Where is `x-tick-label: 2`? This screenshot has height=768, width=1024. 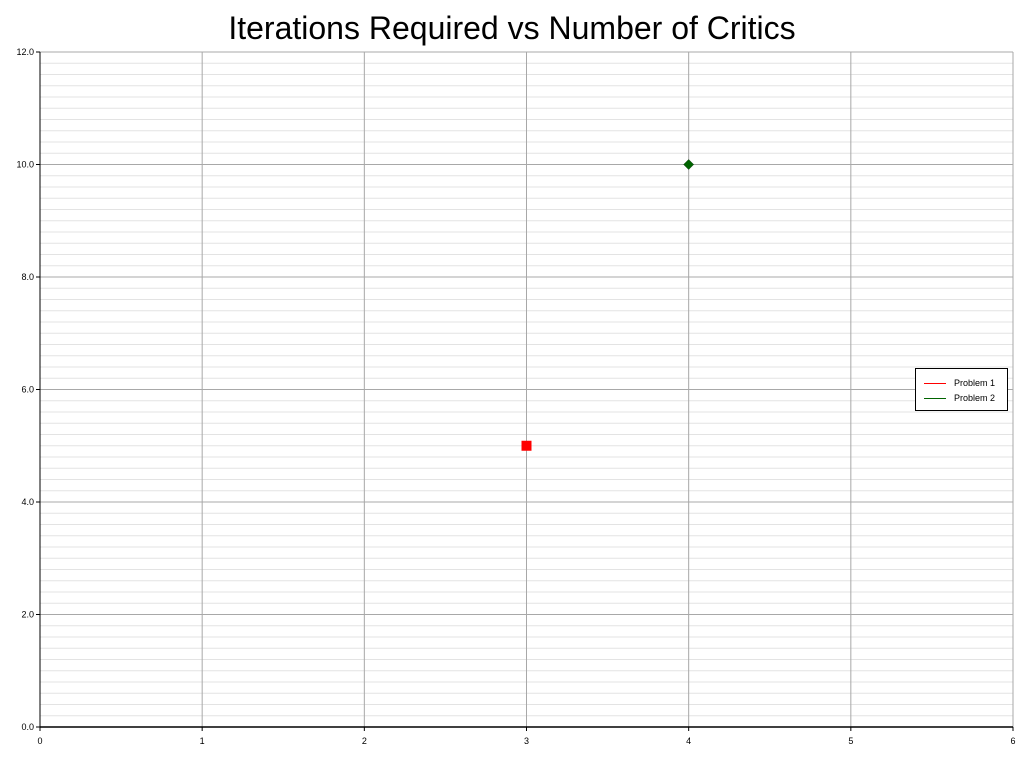 x-tick-label: 2 is located at coordinates (364, 741).